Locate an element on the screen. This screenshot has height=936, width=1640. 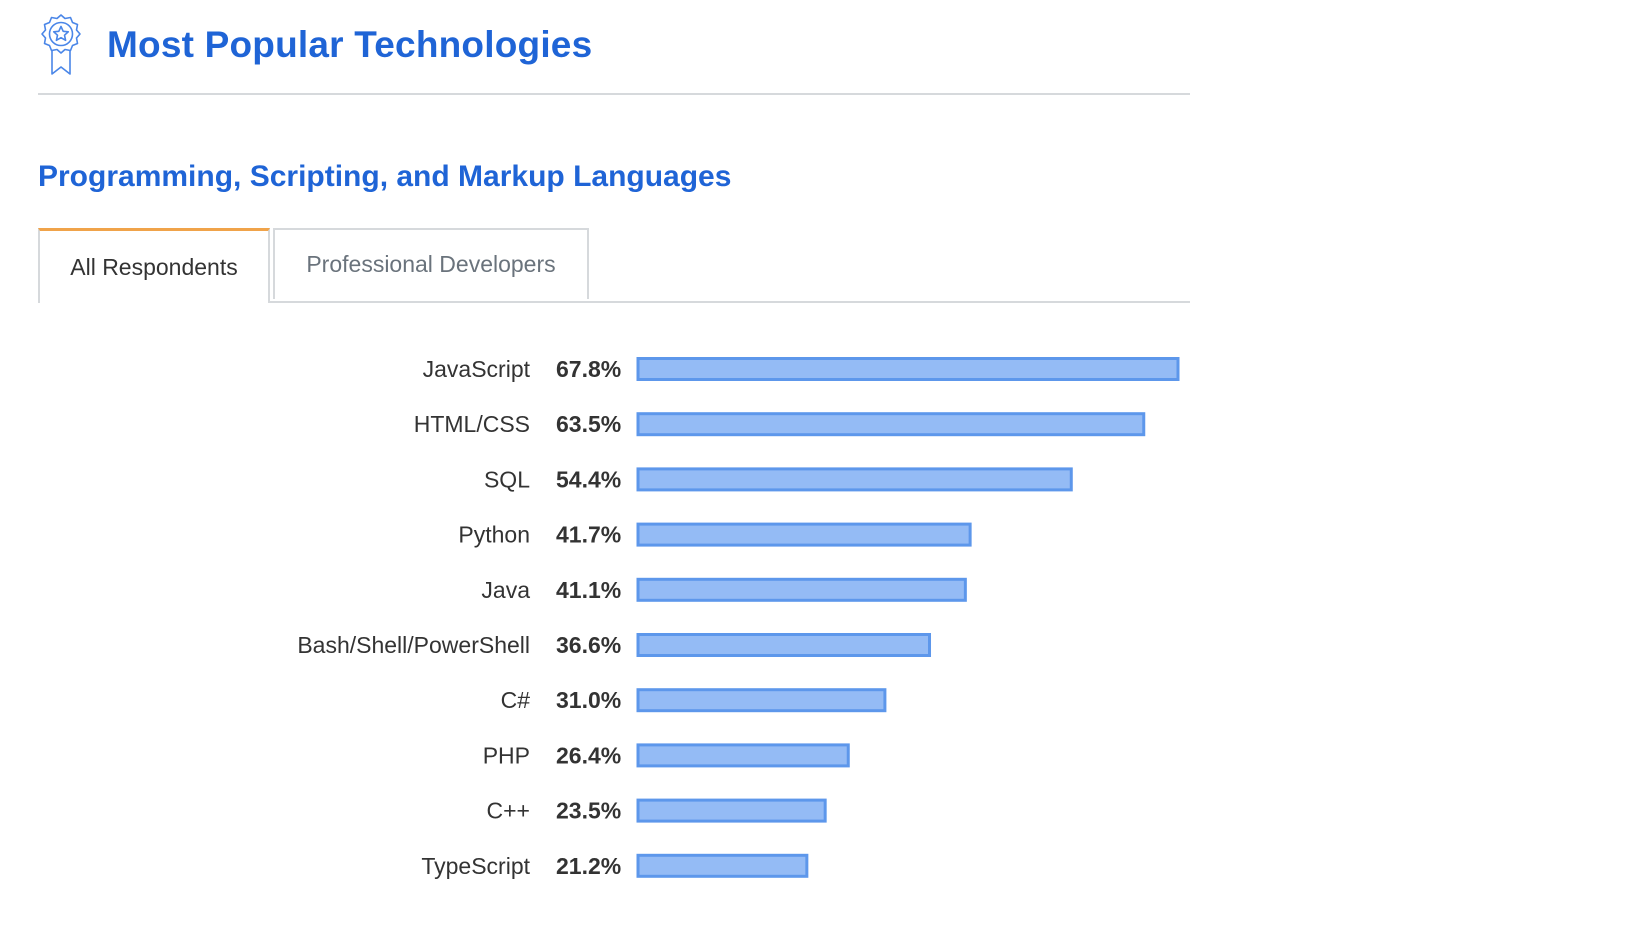
category-label: C# is located at coordinates (516, 700).